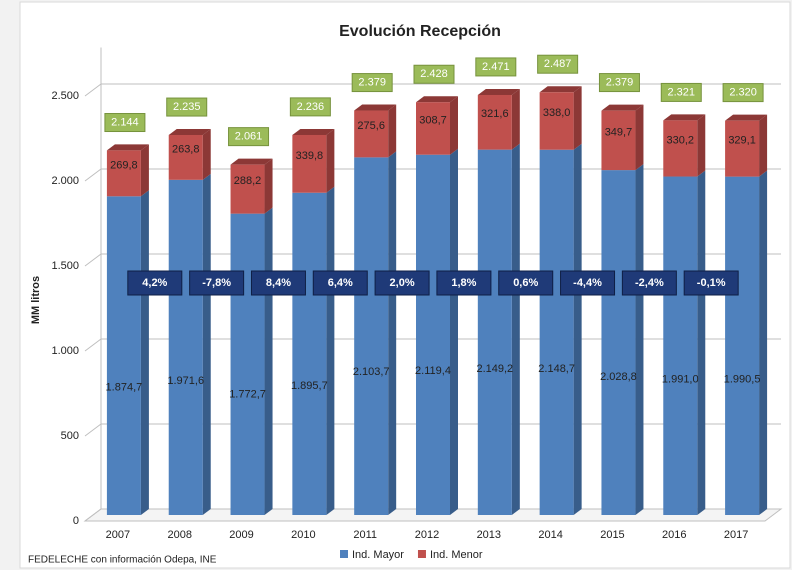 The image size is (792, 570). I want to click on x-tick-label: 2017, so click(736, 535).